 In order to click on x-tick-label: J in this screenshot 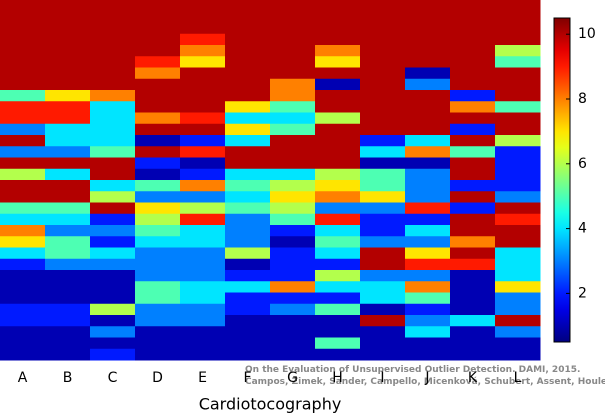, I will do `click(426, 378)`.